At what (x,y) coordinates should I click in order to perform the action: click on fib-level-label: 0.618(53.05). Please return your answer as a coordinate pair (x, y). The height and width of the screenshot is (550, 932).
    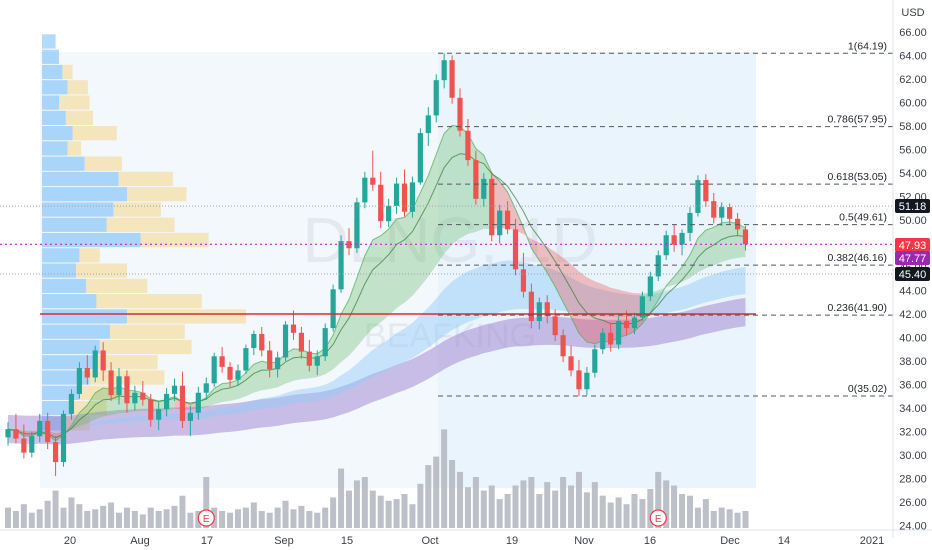
    Looking at the image, I should click on (857, 177).